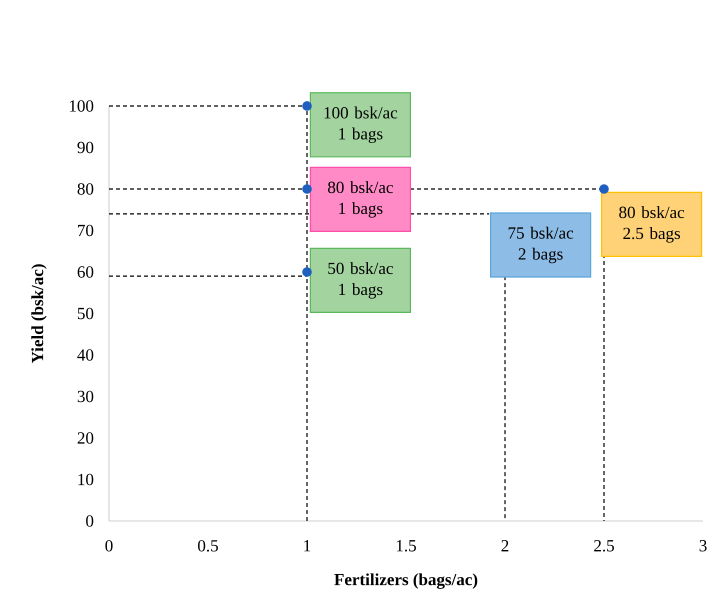 This screenshot has height=614, width=726. What do you see at coordinates (82, 106) in the screenshot?
I see `y-tick-label: 100` at bounding box center [82, 106].